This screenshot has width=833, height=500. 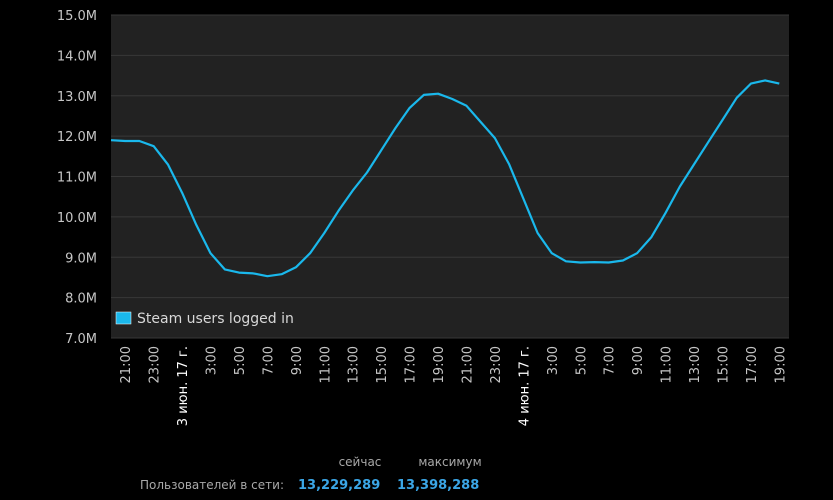 I want to click on stats-value: 13,229,289, so click(x=339, y=485).